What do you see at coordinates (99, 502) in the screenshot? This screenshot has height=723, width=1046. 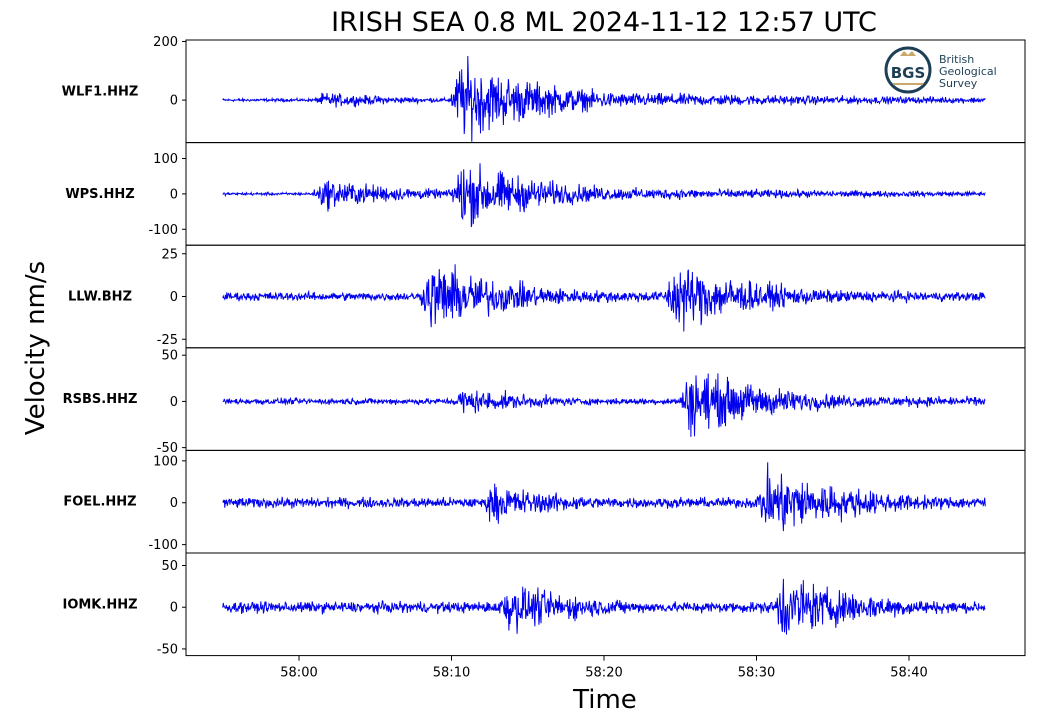 I see `station-label: FOEL.HHZ` at bounding box center [99, 502].